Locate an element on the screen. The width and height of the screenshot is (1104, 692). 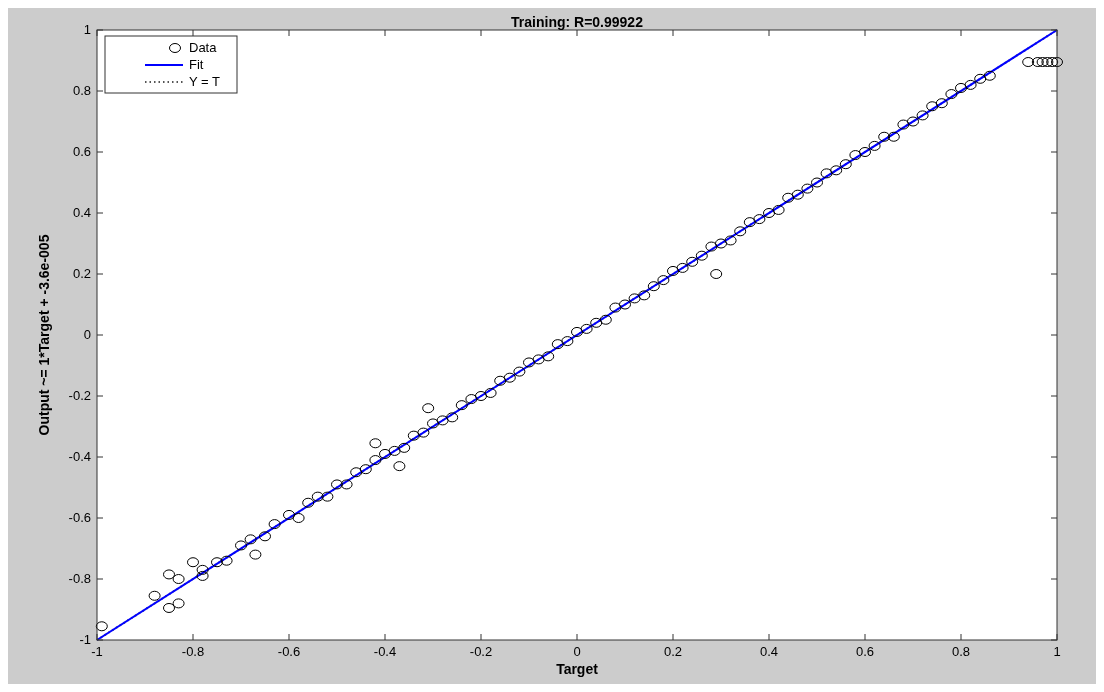
x-tick-label: -0.2 is located at coordinates (481, 651).